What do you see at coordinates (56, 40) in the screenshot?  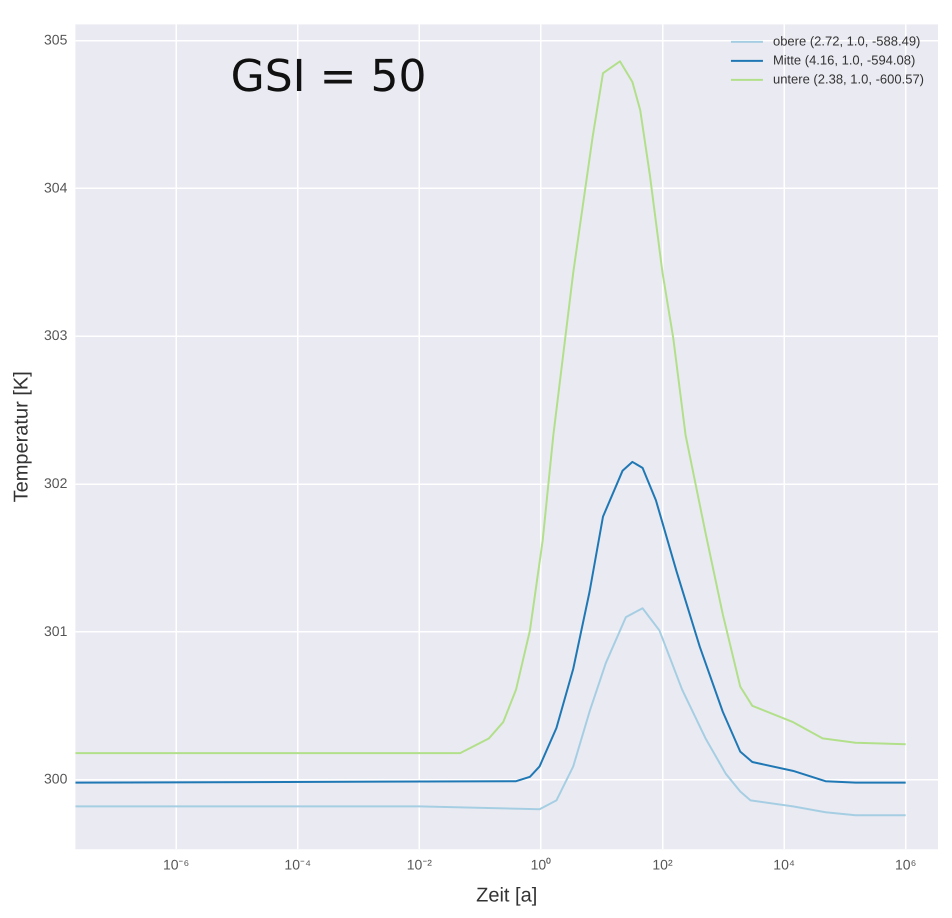 I see `y-tick-label: 305` at bounding box center [56, 40].